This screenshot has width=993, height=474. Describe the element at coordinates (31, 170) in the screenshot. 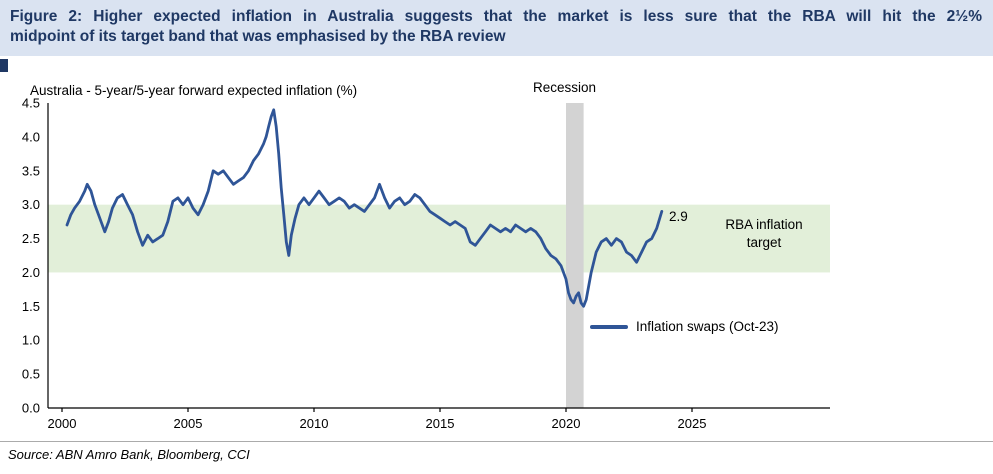

I see `svg-text: 3.5` at that location.